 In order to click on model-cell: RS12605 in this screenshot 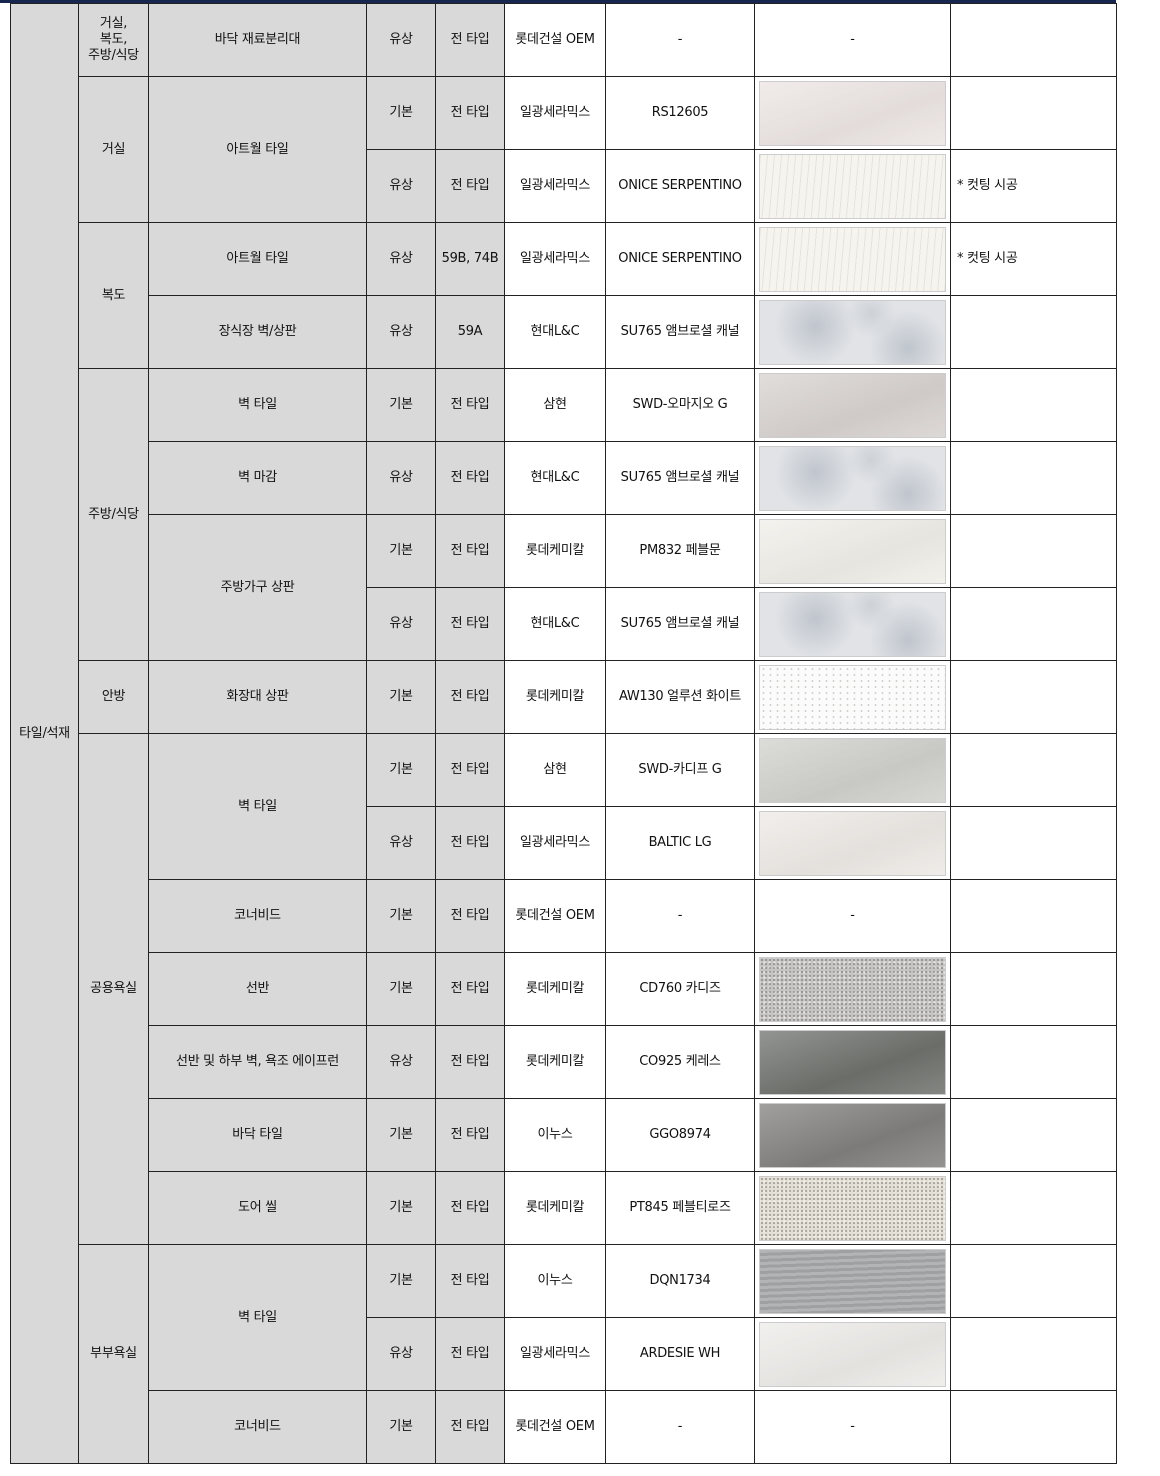, I will do `click(680, 113)`.